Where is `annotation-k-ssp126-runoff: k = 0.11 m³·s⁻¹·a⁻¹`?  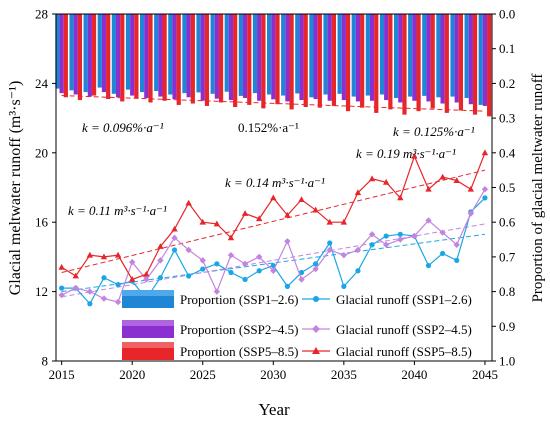
annotation-k-ssp126-runoff: k = 0.11 m³·s⁻¹·a⁻¹ is located at coordinates (117, 210).